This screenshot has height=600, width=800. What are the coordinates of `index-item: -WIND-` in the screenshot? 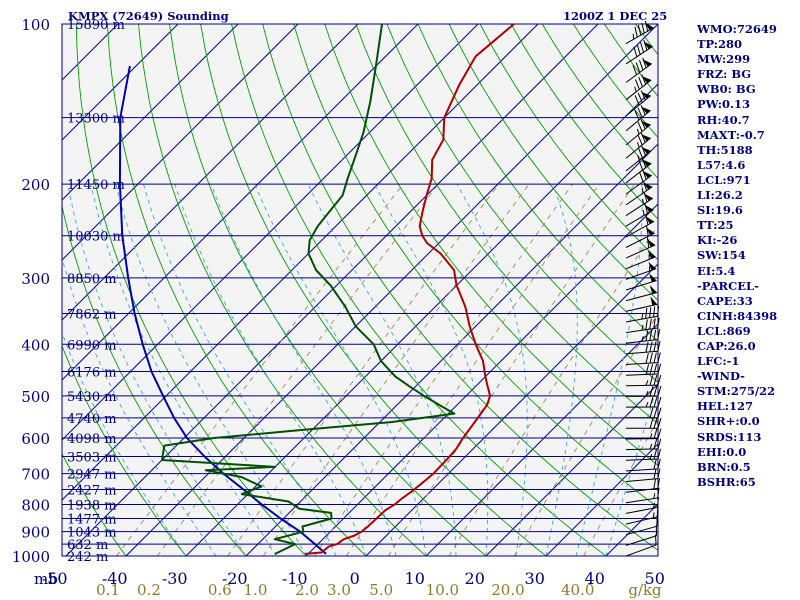 It's located at (721, 376).